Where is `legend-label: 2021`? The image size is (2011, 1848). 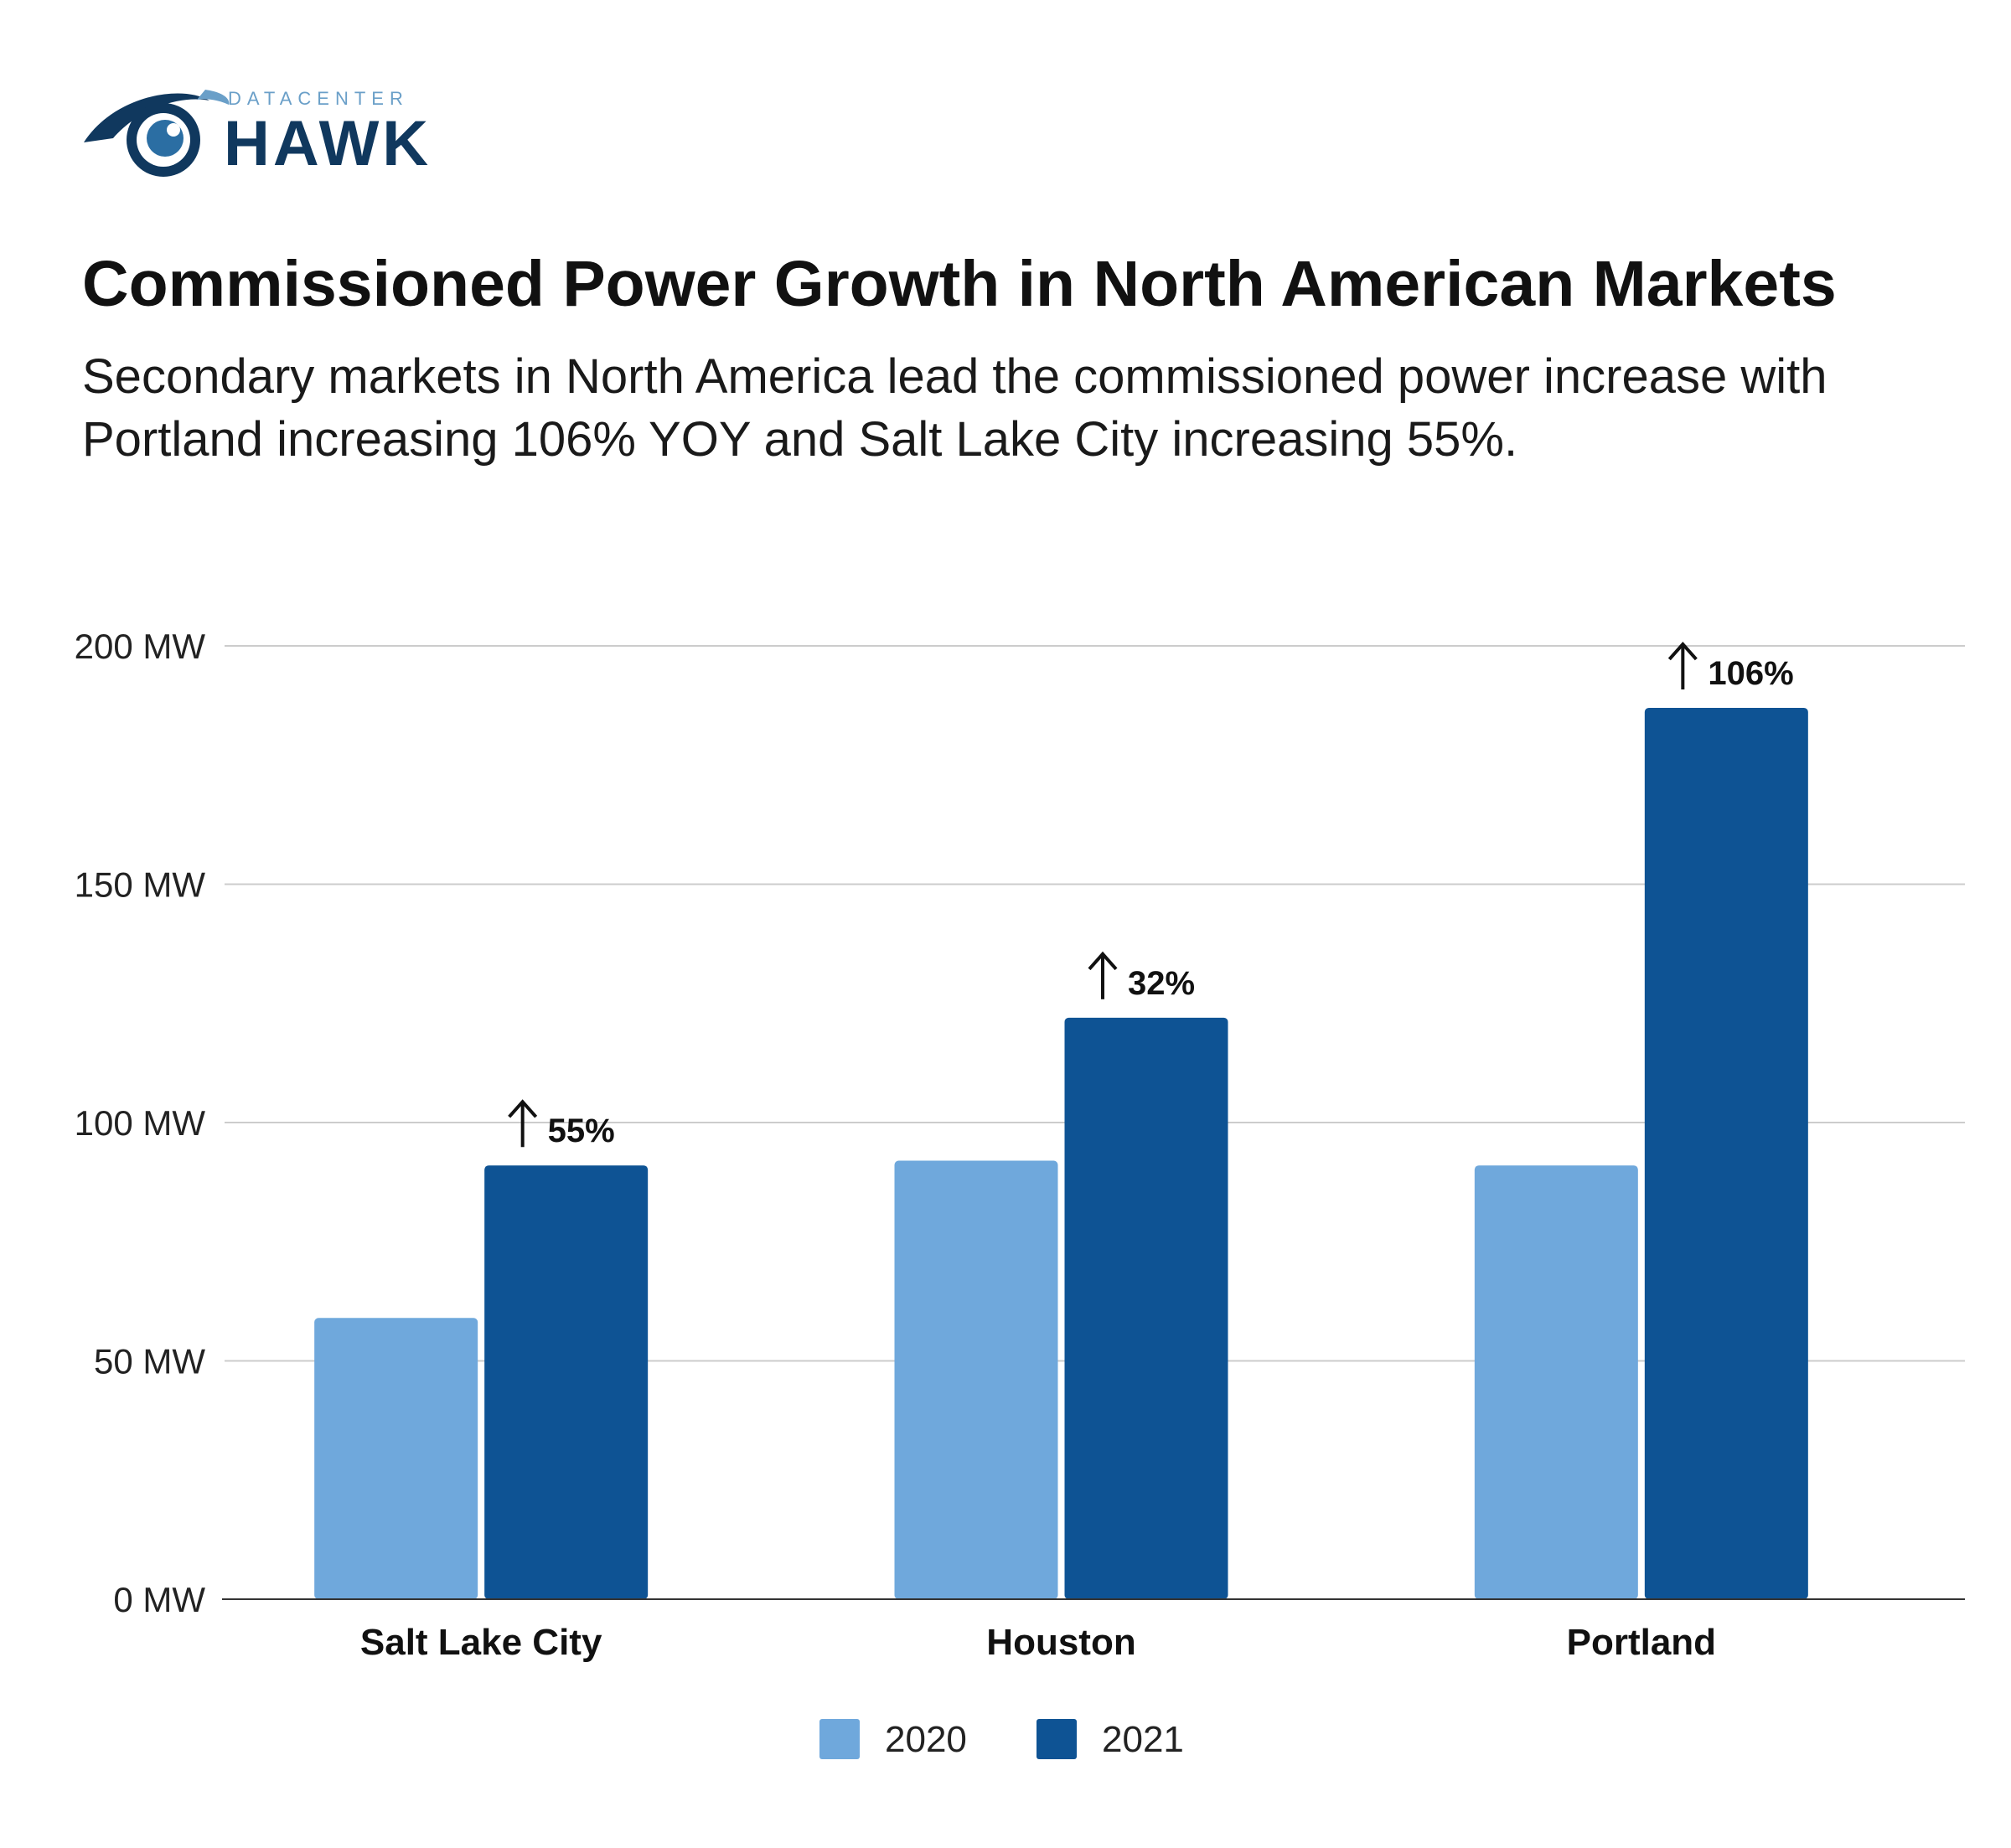
legend-label: 2021 is located at coordinates (1143, 1739).